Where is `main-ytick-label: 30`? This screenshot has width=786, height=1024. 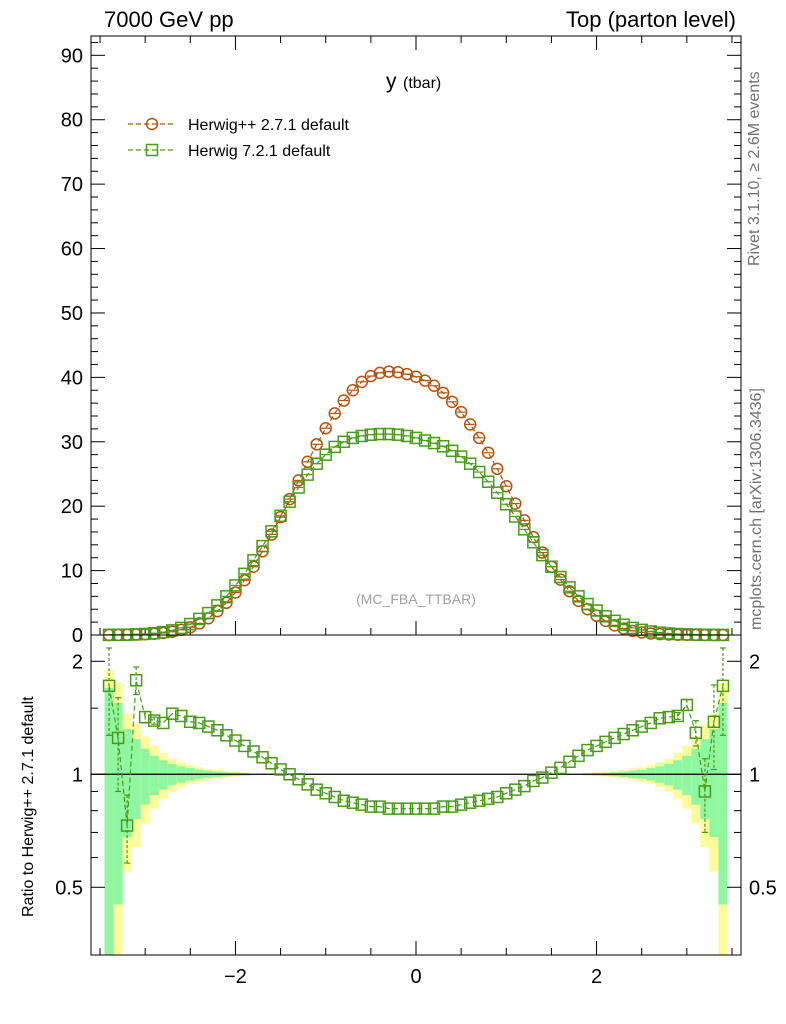
main-ytick-label: 30 is located at coordinates (72, 443).